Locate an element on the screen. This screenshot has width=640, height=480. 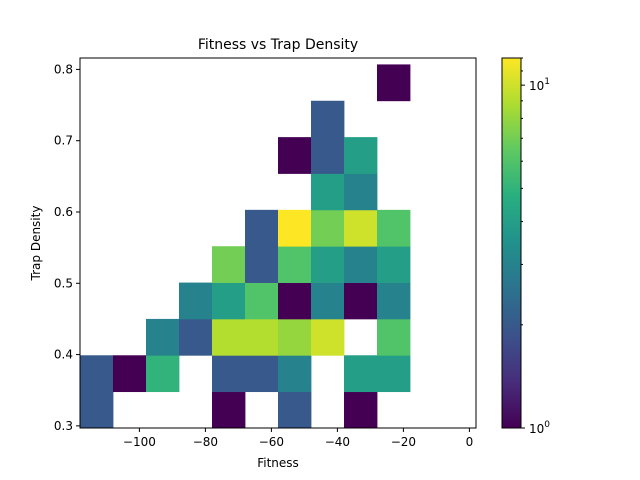
x-axis-ticks: −100 −80 −60 −40 −20 0 is located at coordinates (298, 438).